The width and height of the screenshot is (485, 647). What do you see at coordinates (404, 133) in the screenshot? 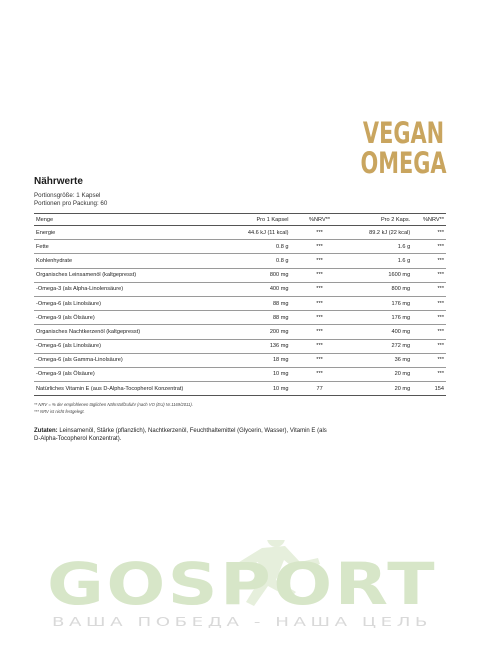
I see `brand-line-vegan: VEGAN` at bounding box center [404, 133].